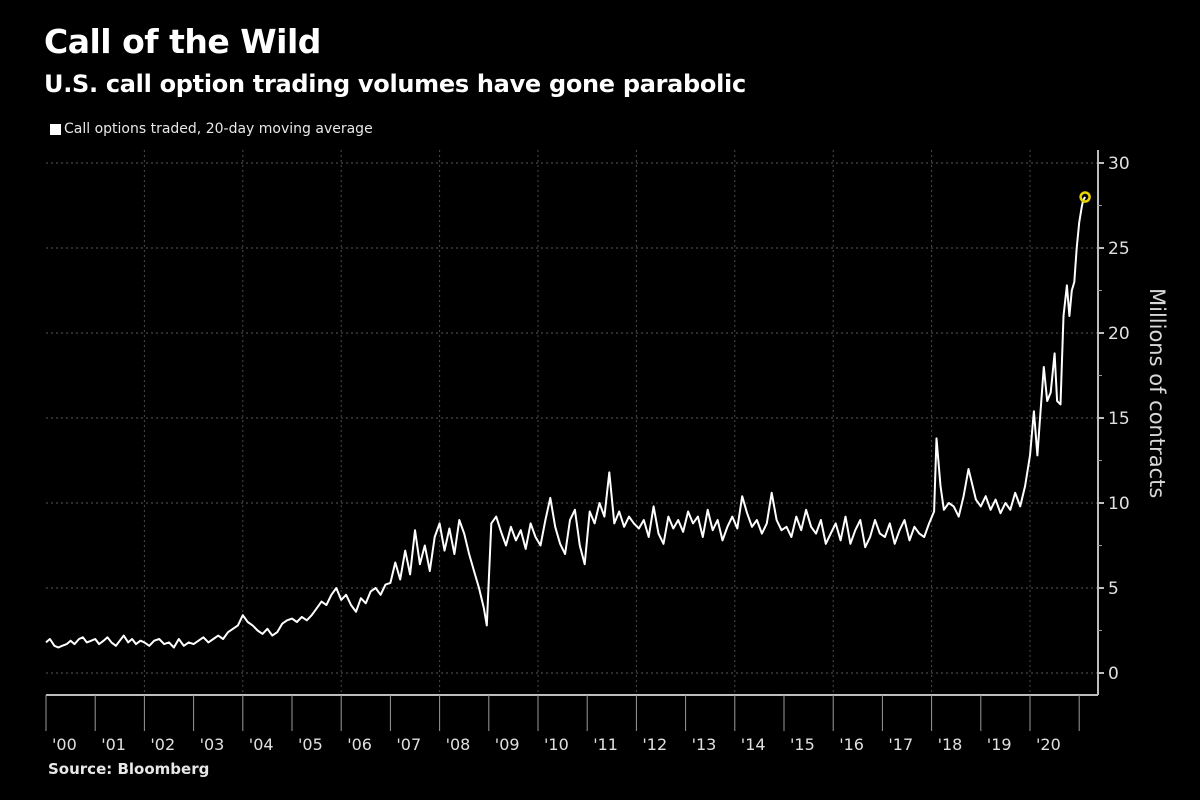 This screenshot has width=1200, height=800. What do you see at coordinates (1119, 334) in the screenshot?
I see `y-tick-label: 20` at bounding box center [1119, 334].